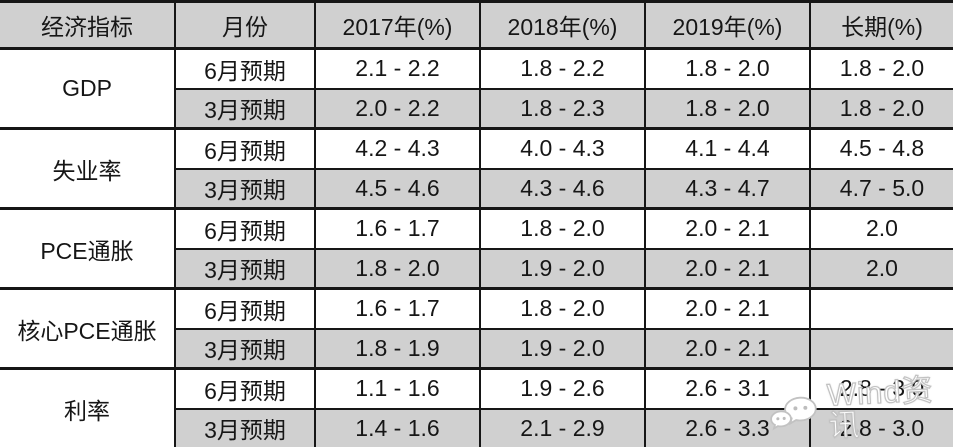 Image resolution: width=953 pixels, height=447 pixels. I want to click on value-cell: 4.1 - 4.4, so click(727, 148).